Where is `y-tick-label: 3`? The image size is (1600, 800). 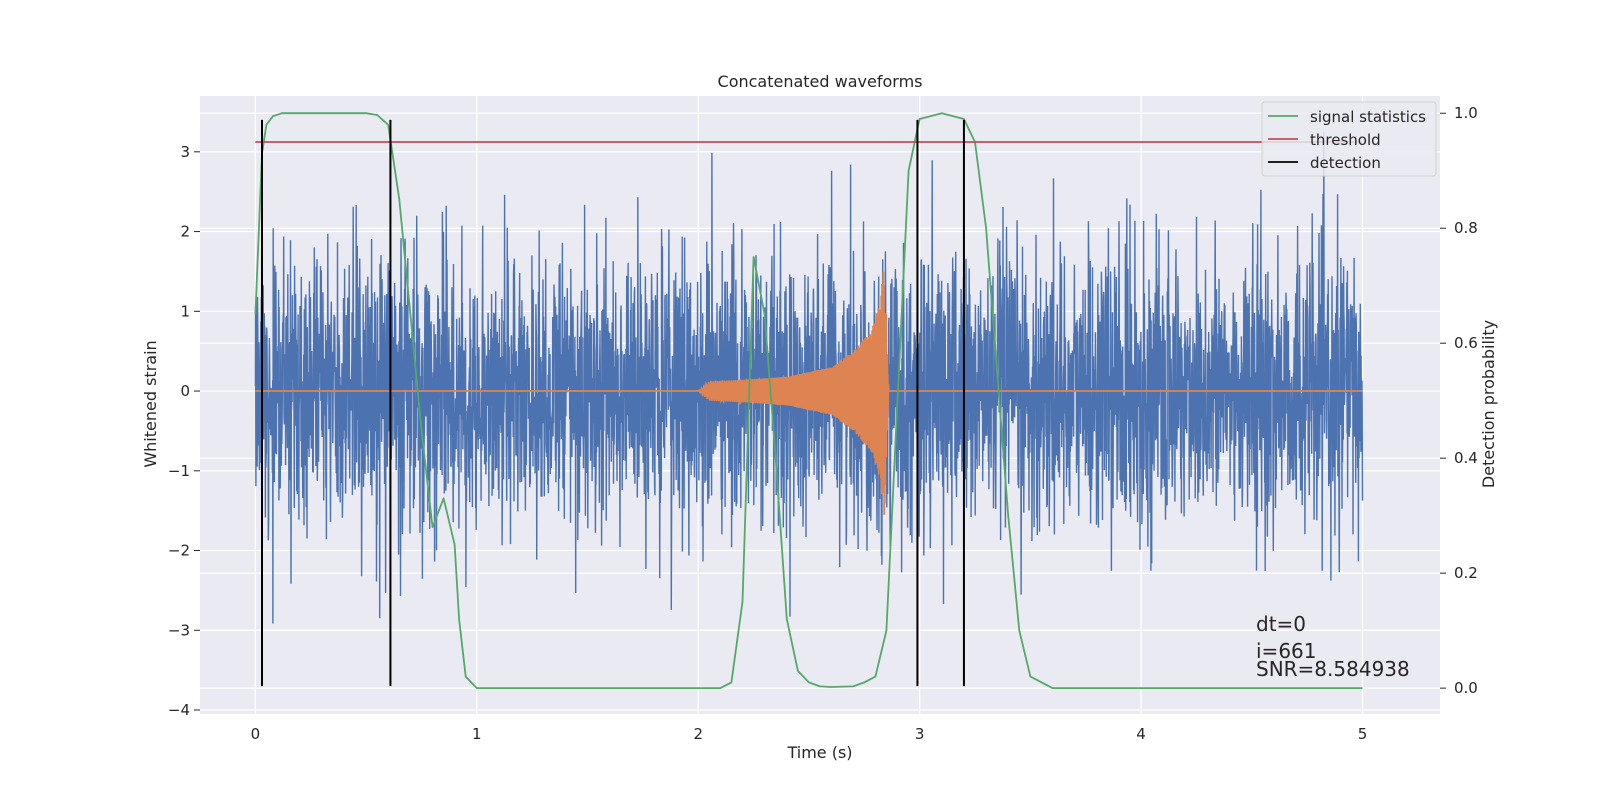 y-tick-label: 3 is located at coordinates (185, 152).